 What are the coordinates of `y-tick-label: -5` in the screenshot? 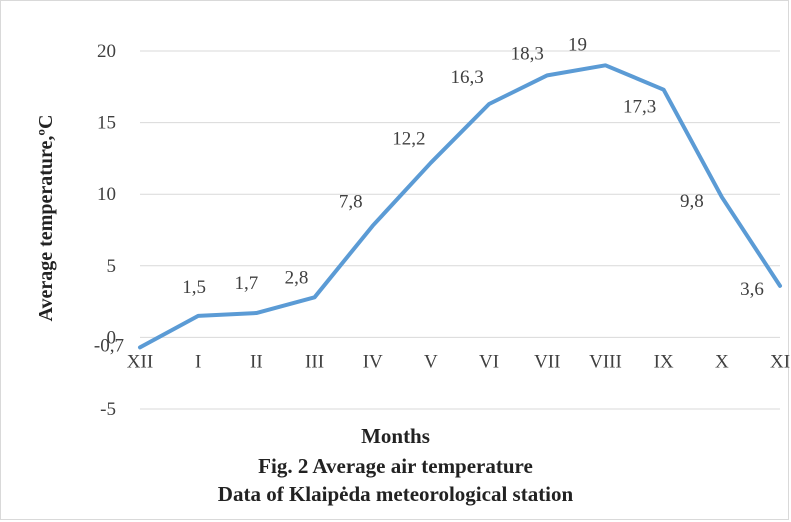 It's located at (108, 409).